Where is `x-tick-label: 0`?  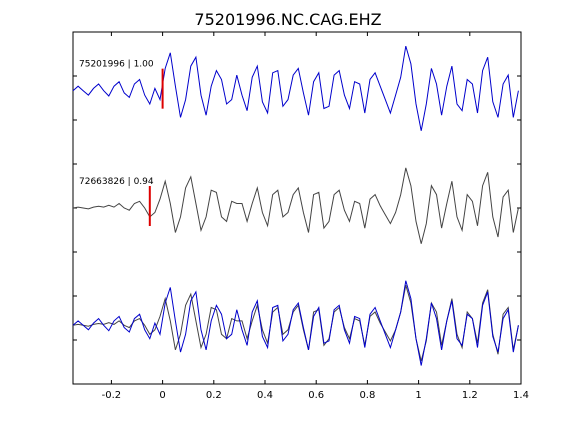 x-tick-label: 0 is located at coordinates (162, 395).